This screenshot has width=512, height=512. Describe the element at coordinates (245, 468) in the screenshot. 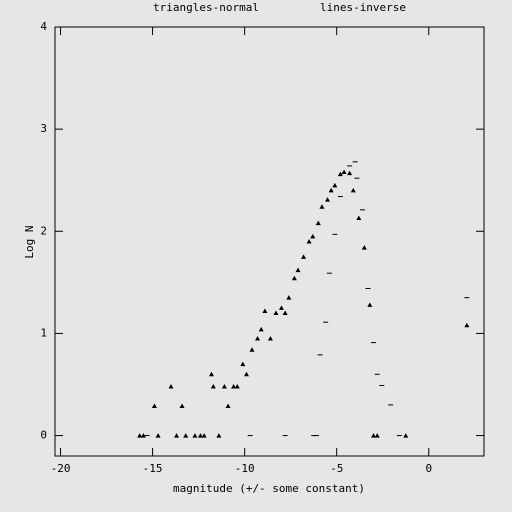

I see `x-tick-label: -10` at that location.